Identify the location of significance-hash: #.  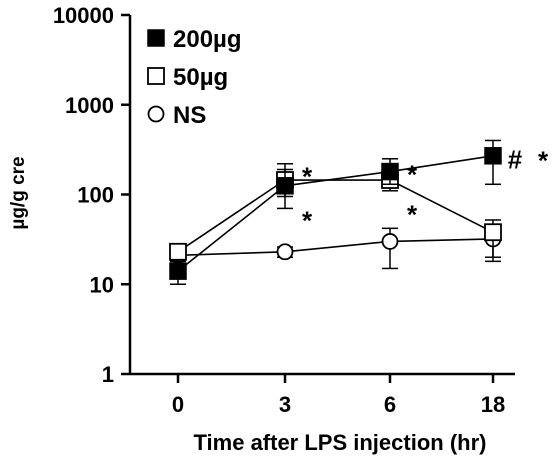
(515, 159).